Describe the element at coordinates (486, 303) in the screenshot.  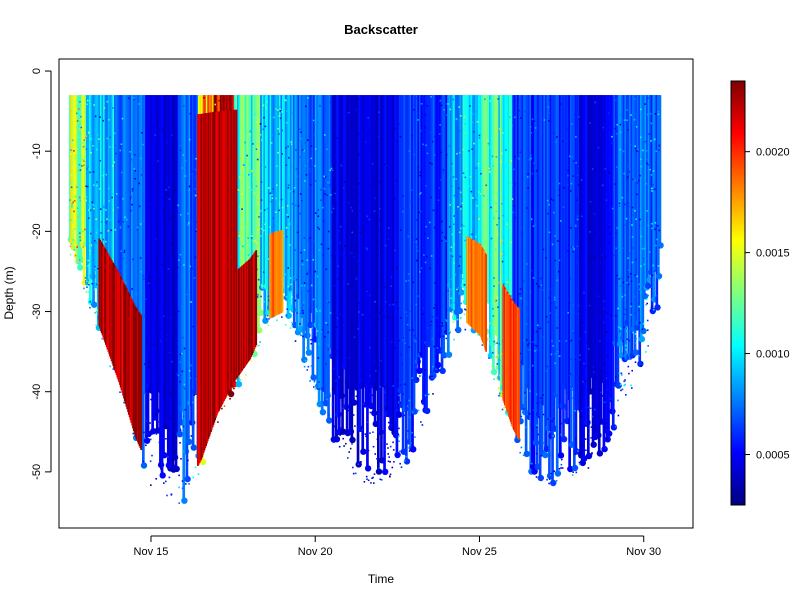
I see `high-backscatter-column` at that location.